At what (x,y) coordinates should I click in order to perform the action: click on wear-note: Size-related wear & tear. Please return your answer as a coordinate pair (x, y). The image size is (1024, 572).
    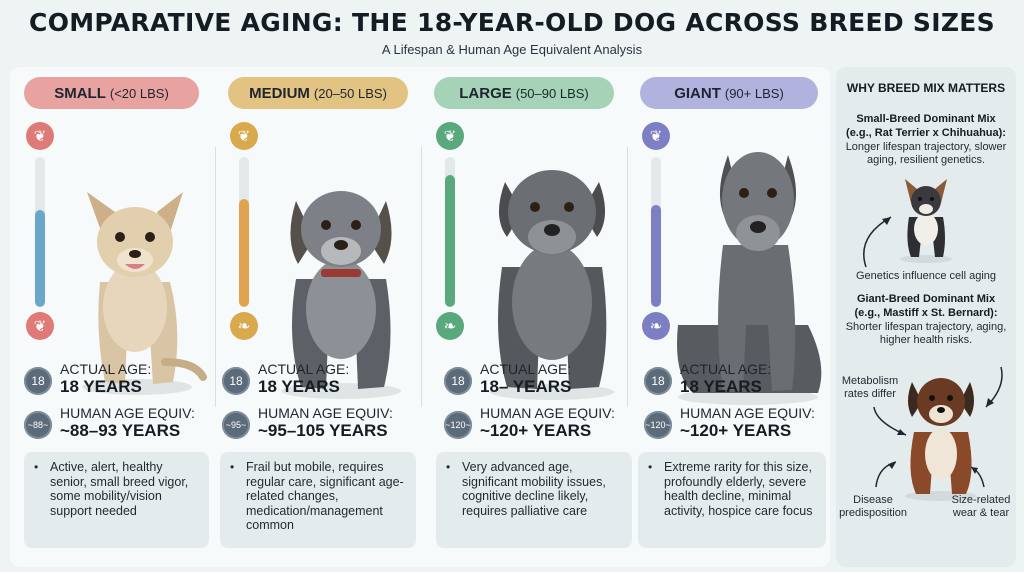
    Looking at the image, I should click on (981, 506).